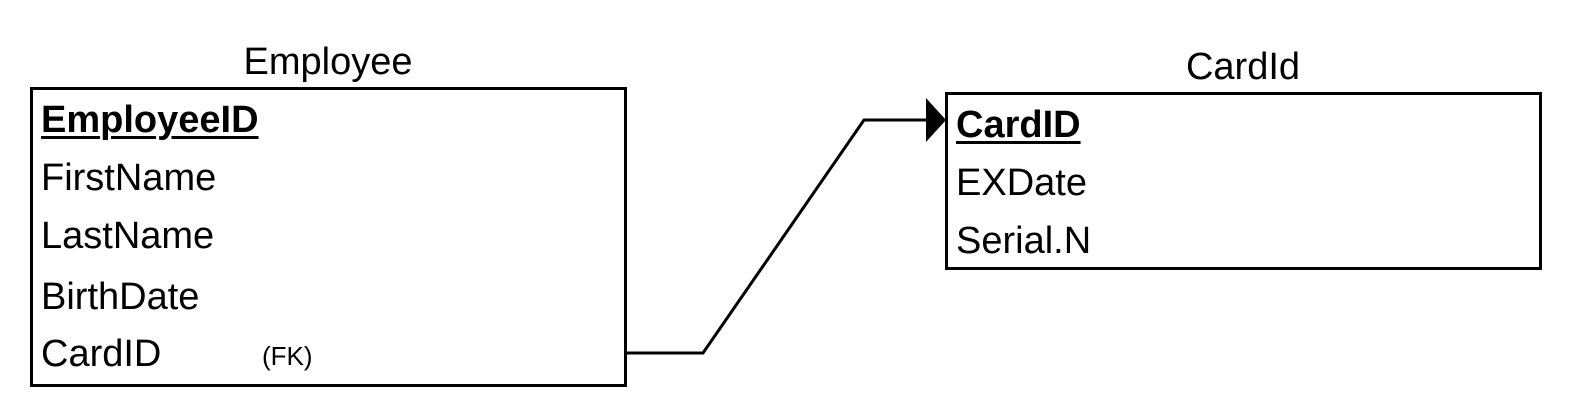  Describe the element at coordinates (101, 354) in the screenshot. I see `employee-field-cardid: CardID` at that location.